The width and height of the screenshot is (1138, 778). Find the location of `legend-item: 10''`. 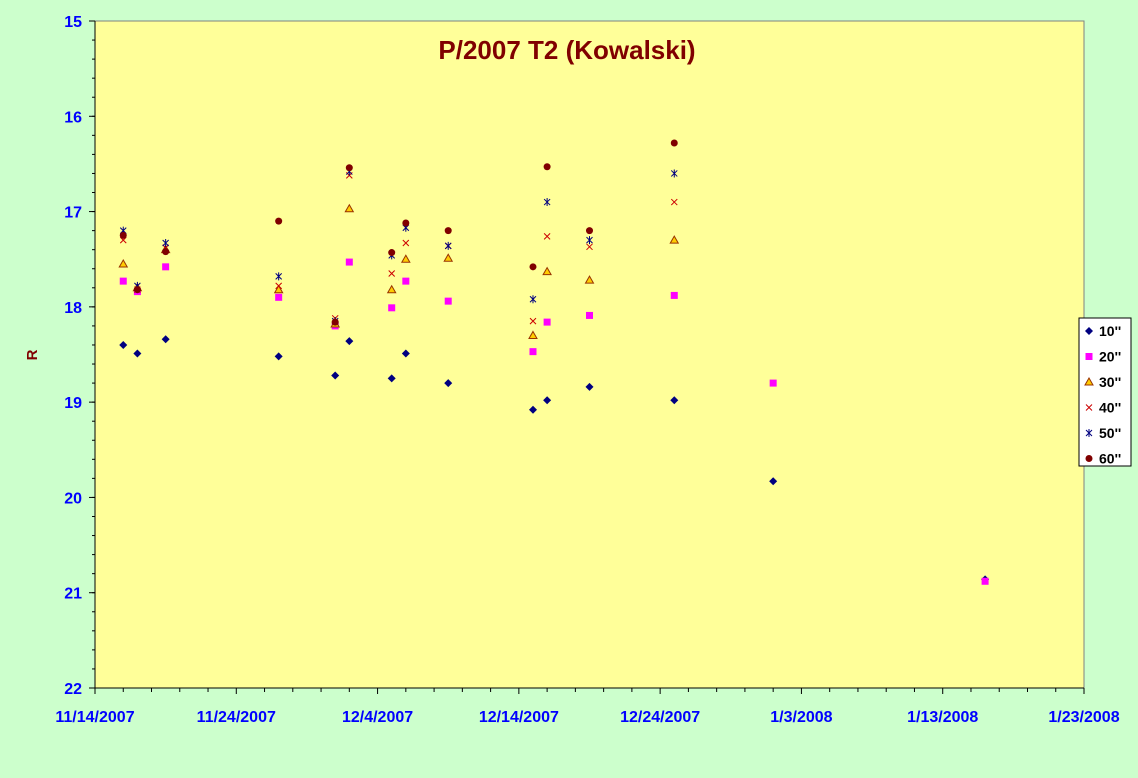

legend-item: 10'' is located at coordinates (1103, 331).